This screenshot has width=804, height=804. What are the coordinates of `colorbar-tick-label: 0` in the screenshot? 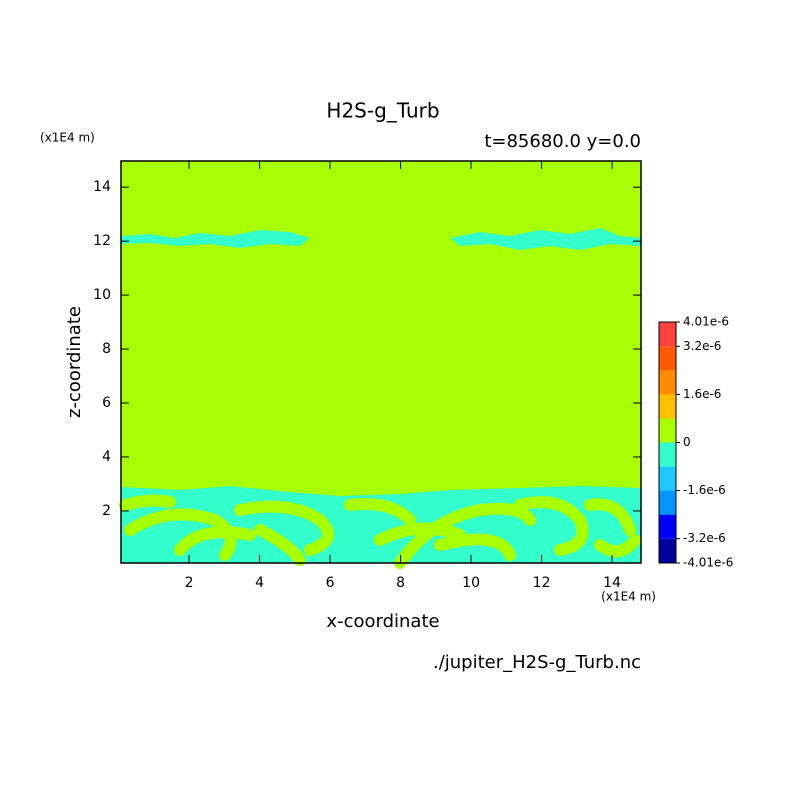 It's located at (687, 442).